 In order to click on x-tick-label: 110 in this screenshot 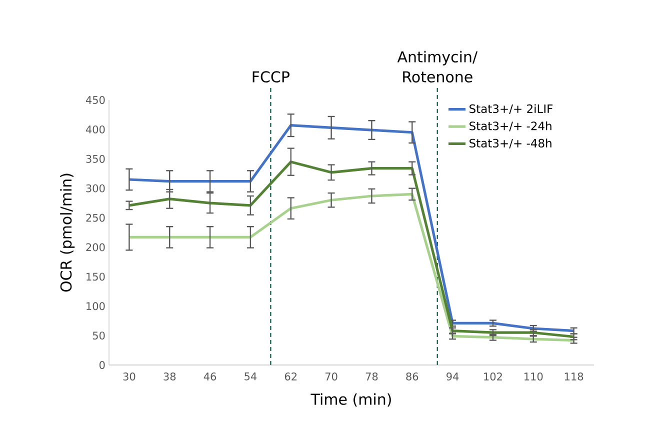, I will do `click(533, 376)`.